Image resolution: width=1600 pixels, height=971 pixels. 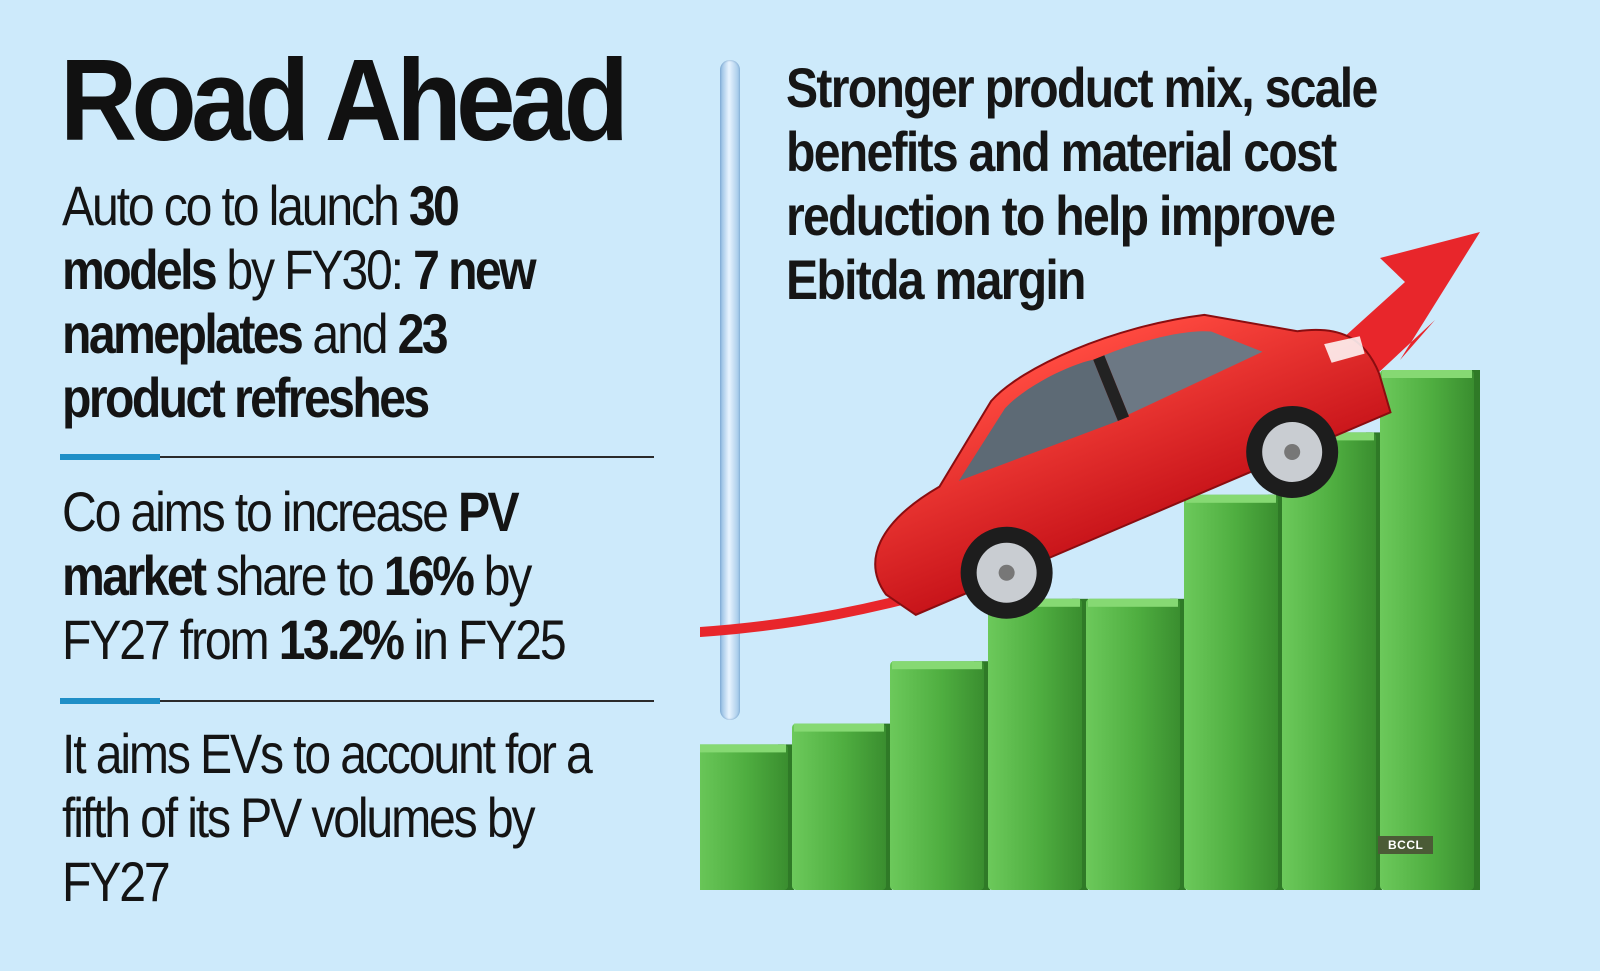 What do you see at coordinates (349, 333) in the screenshot?
I see `key-point-text: and` at bounding box center [349, 333].